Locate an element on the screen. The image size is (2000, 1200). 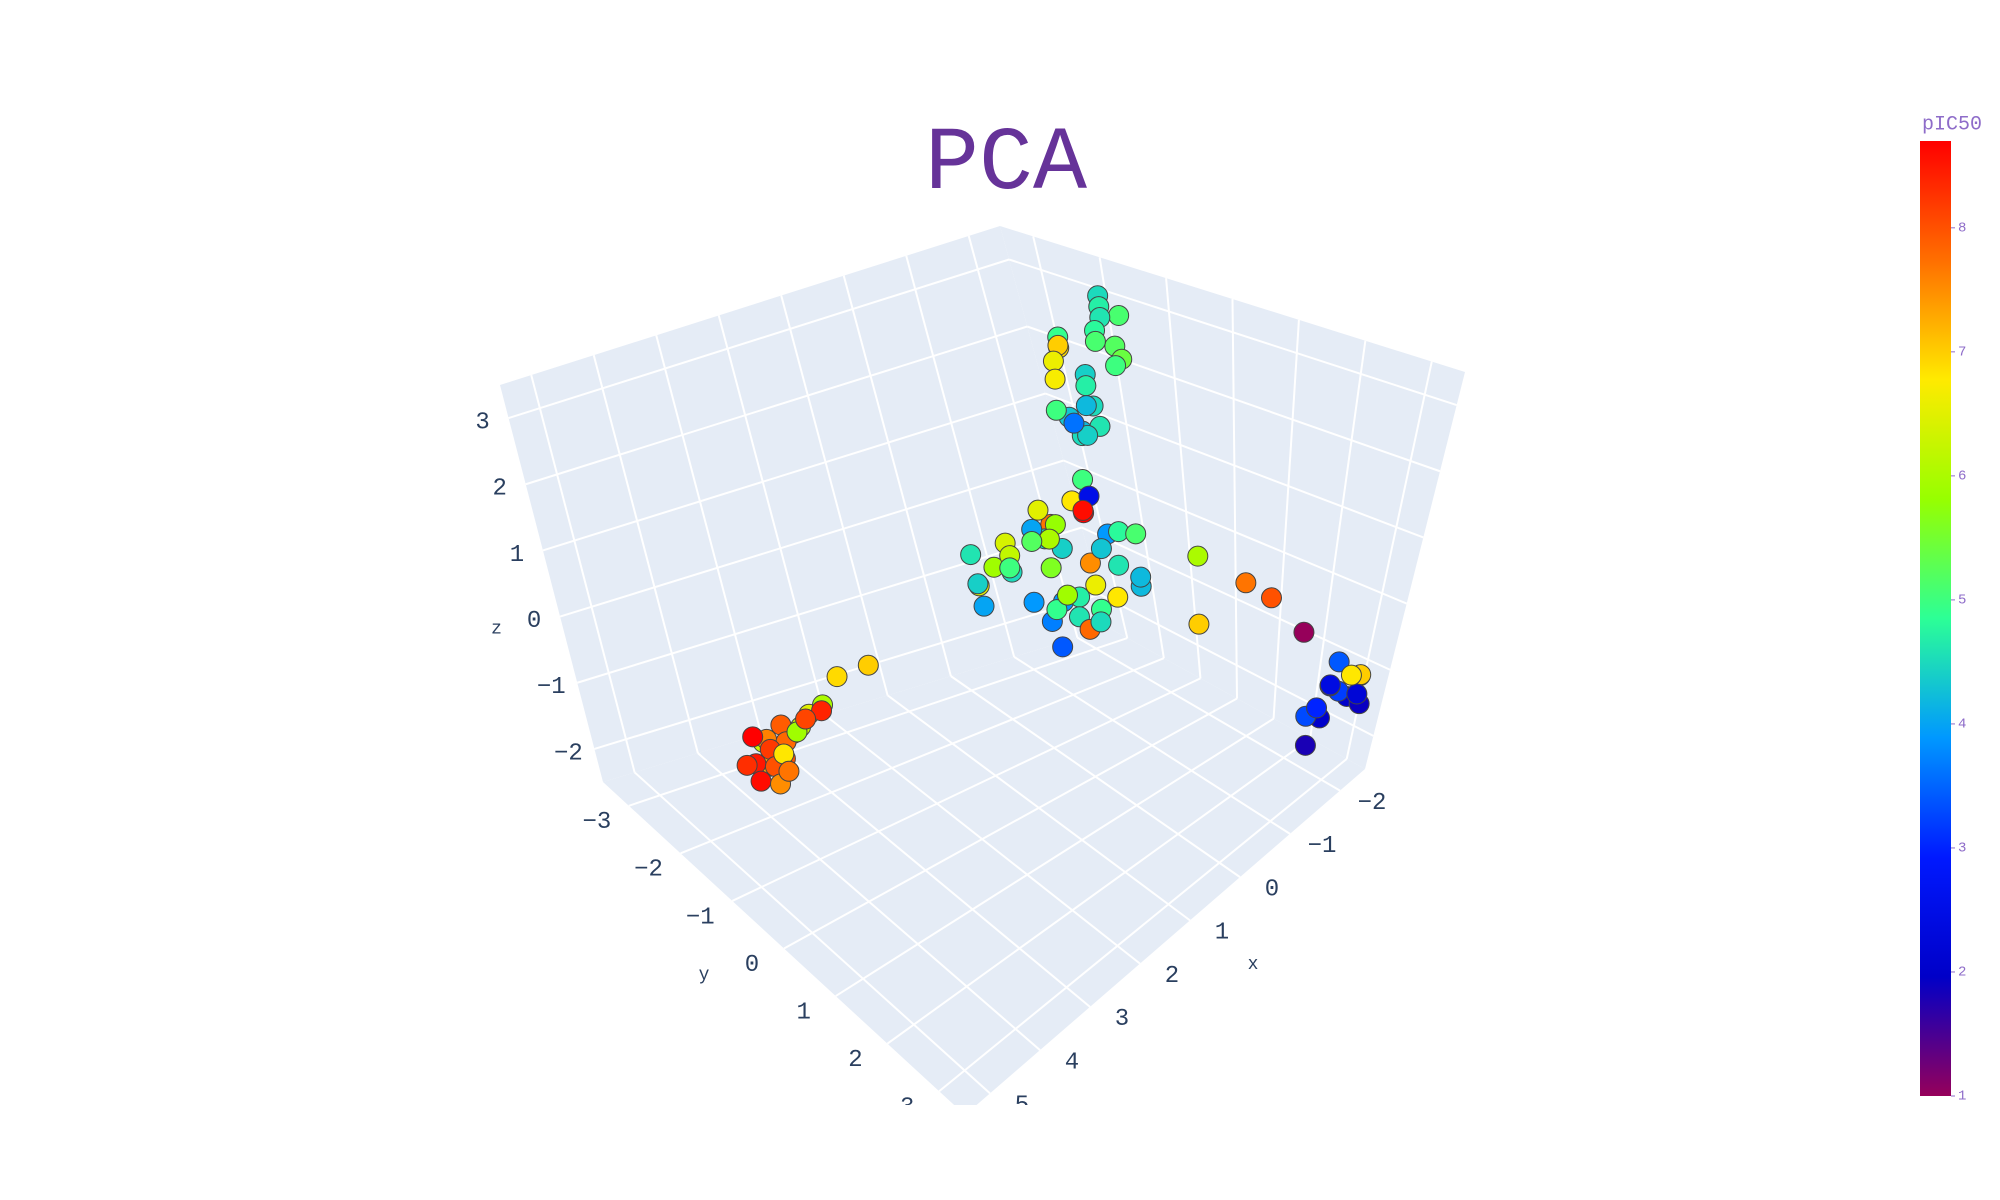
wall is located at coordinates (804, 504).